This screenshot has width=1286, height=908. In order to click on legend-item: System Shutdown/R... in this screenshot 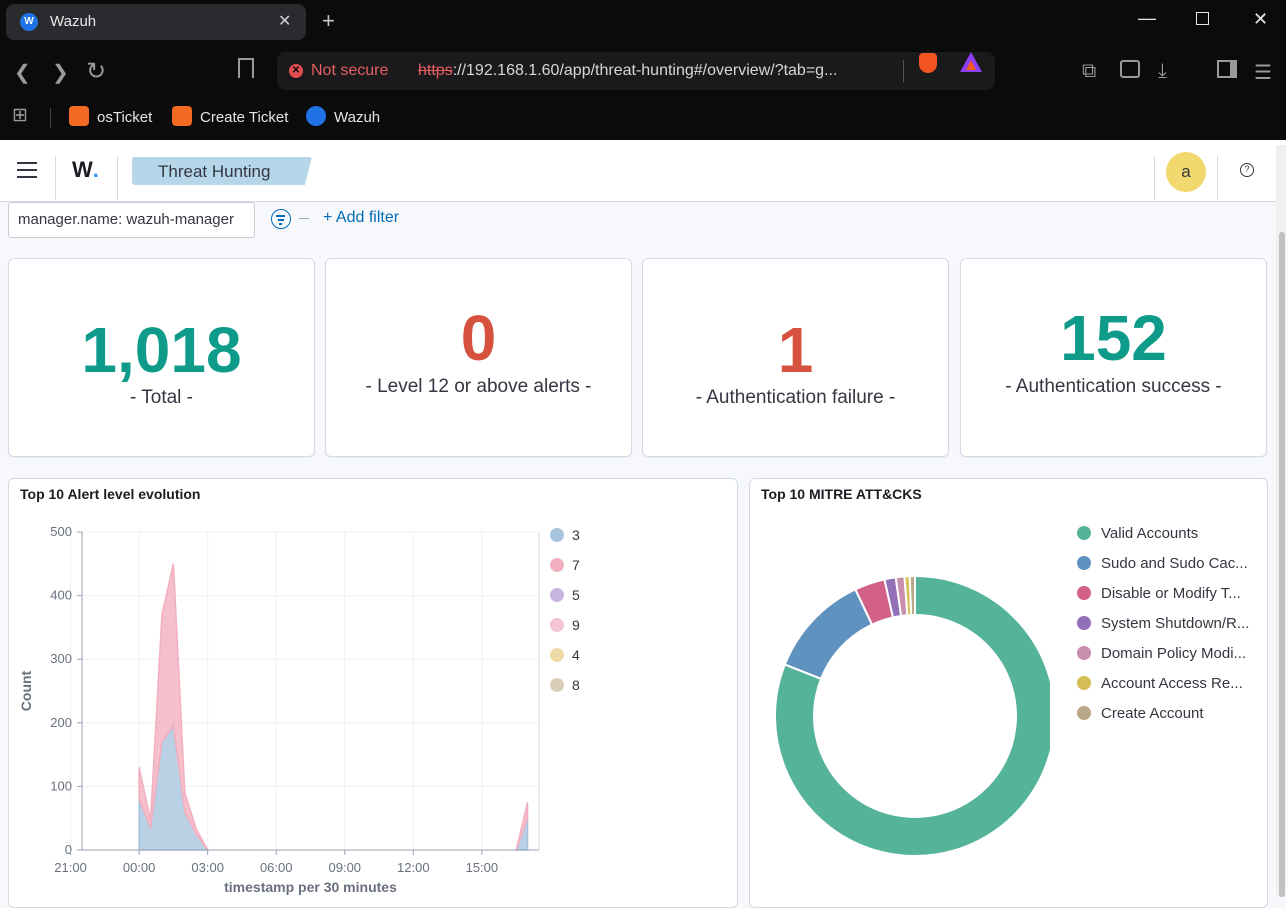, I will do `click(1163, 623)`.